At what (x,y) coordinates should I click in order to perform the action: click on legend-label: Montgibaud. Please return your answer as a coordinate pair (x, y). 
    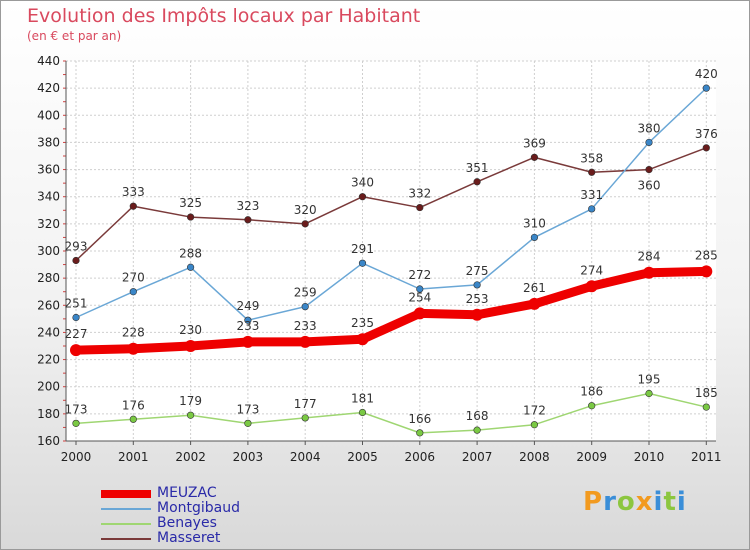
    Looking at the image, I should click on (199, 508).